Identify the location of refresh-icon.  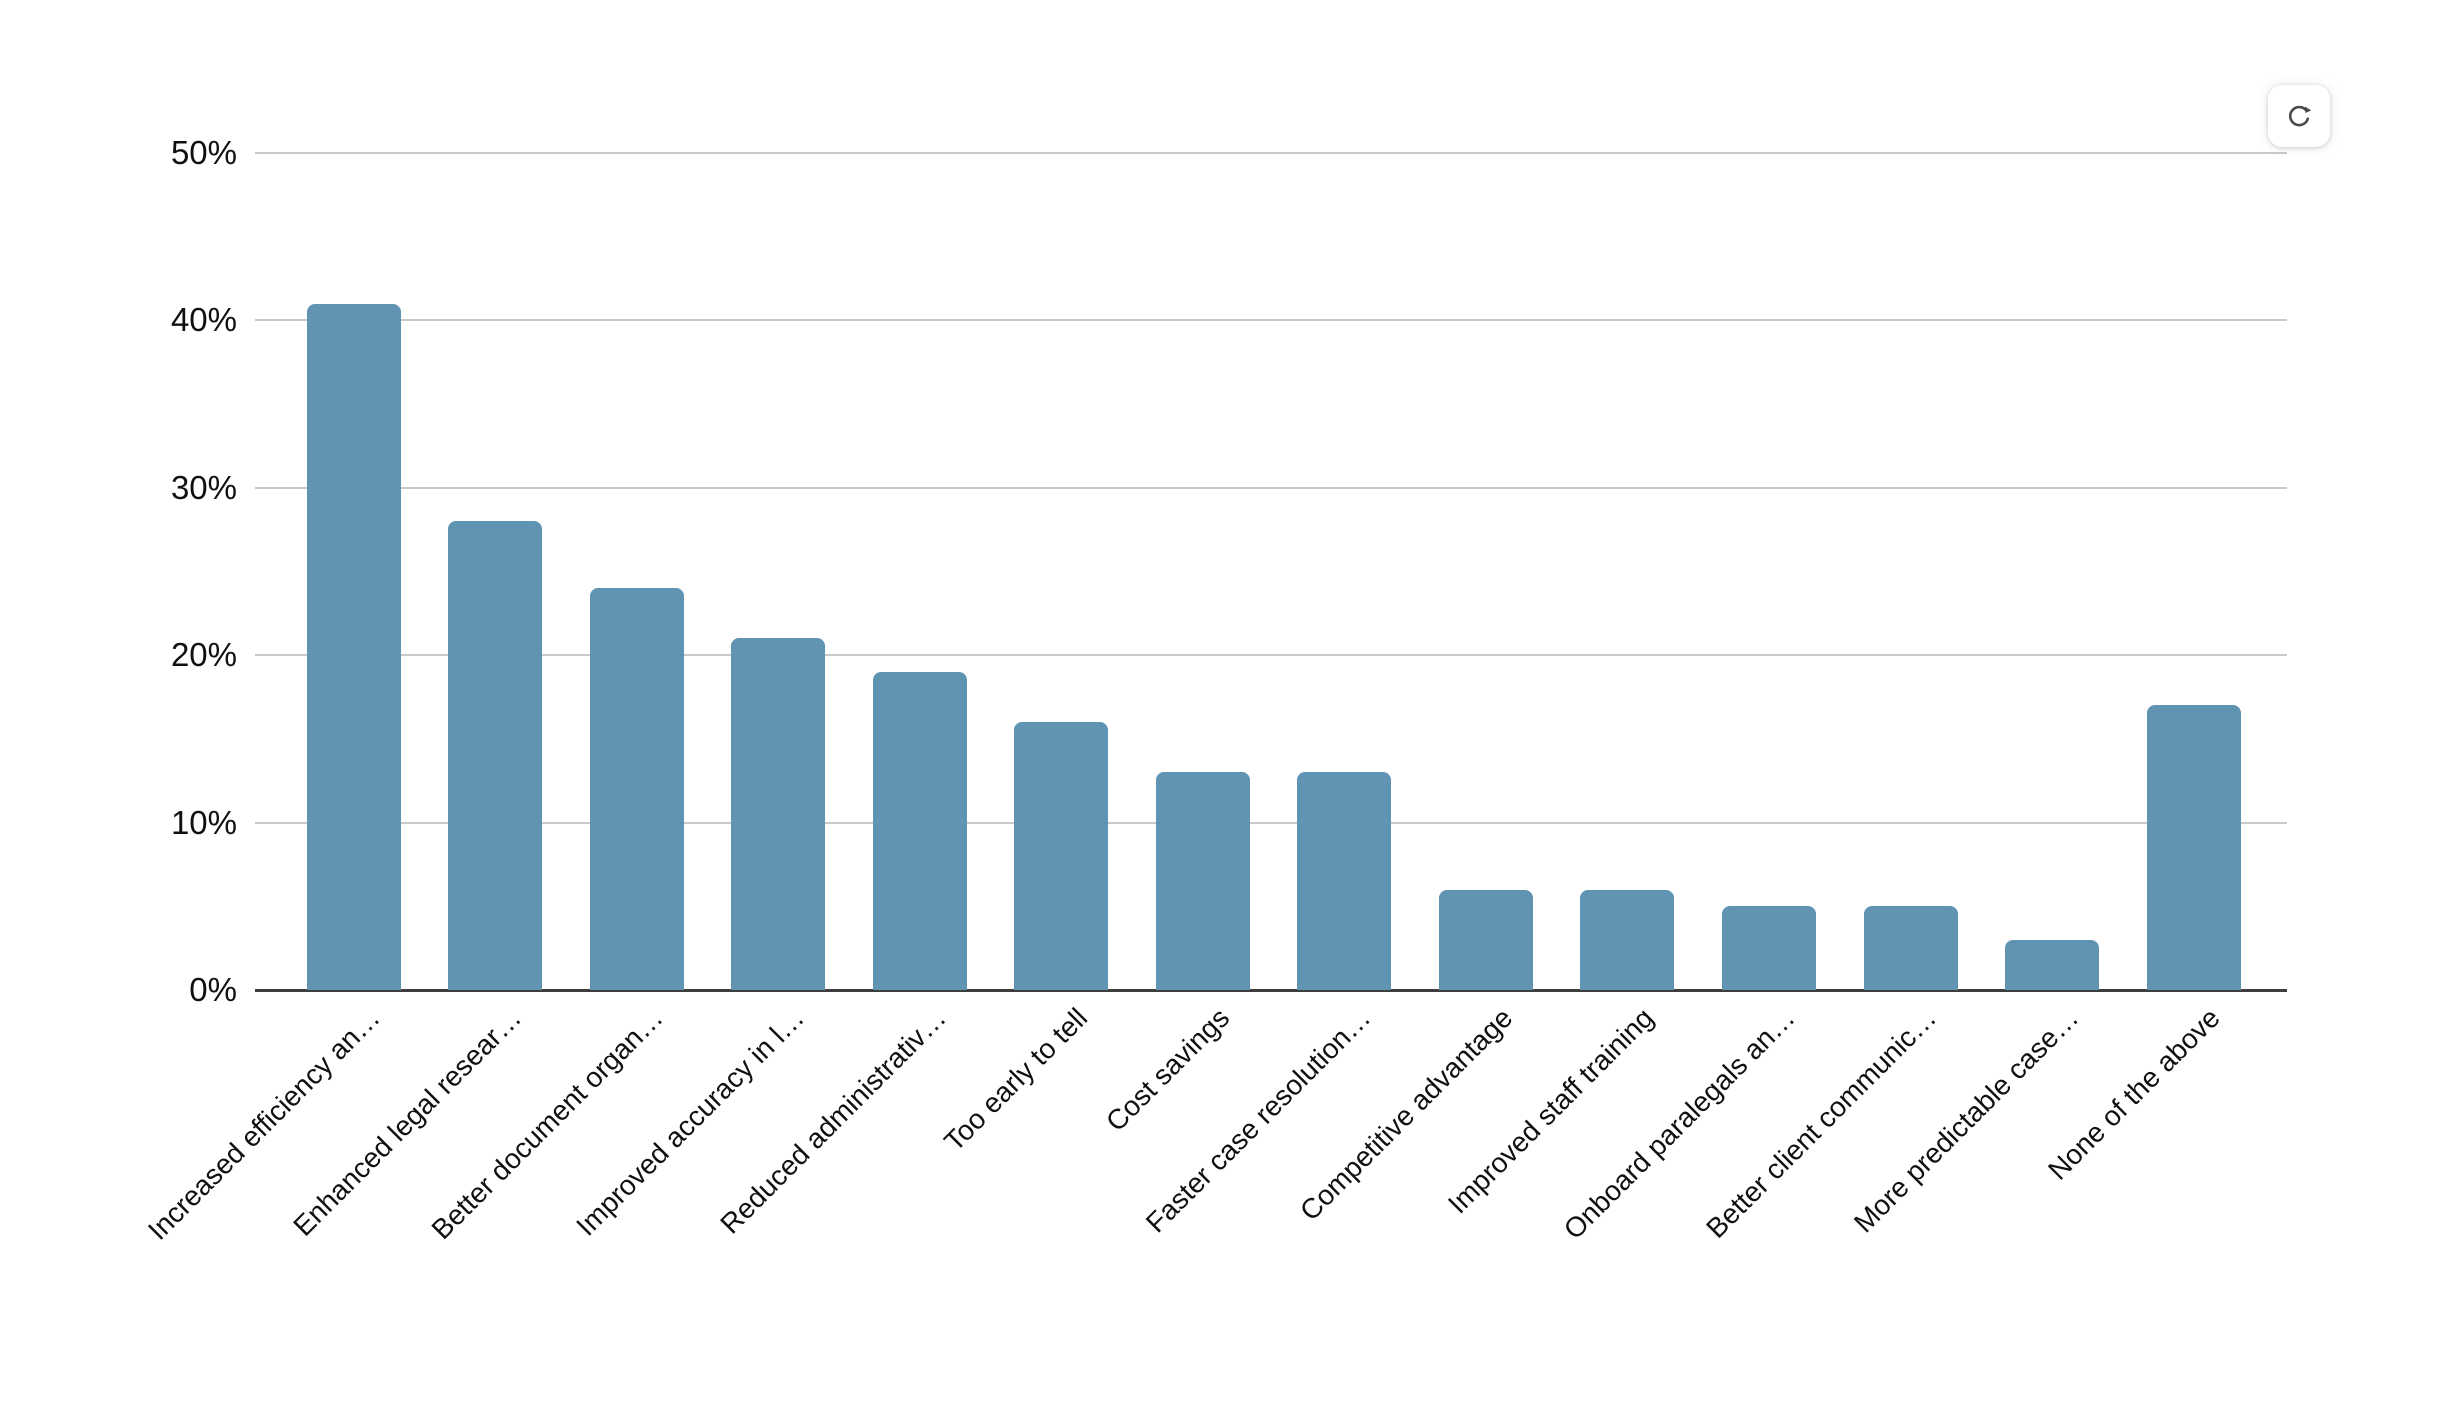
(2299, 116).